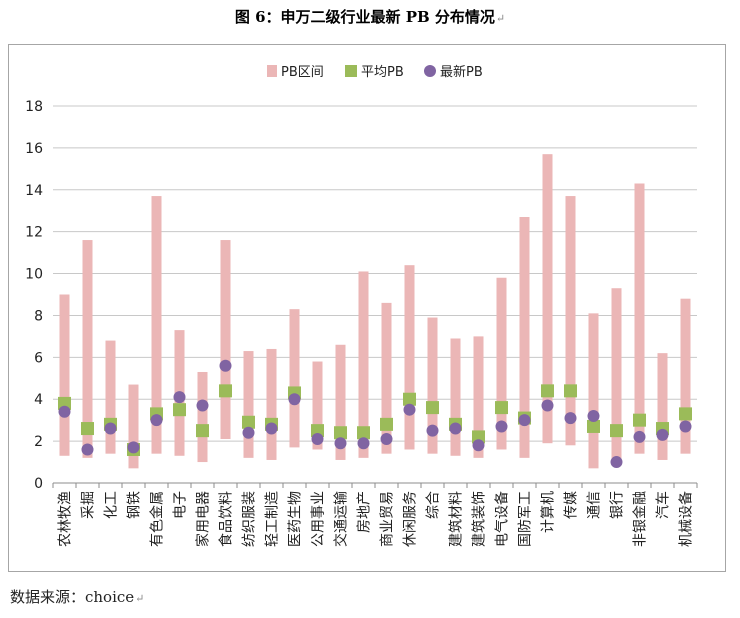 The width and height of the screenshot is (740, 618). Describe the element at coordinates (112, 505) in the screenshot. I see `x-category-label: 化工` at that location.